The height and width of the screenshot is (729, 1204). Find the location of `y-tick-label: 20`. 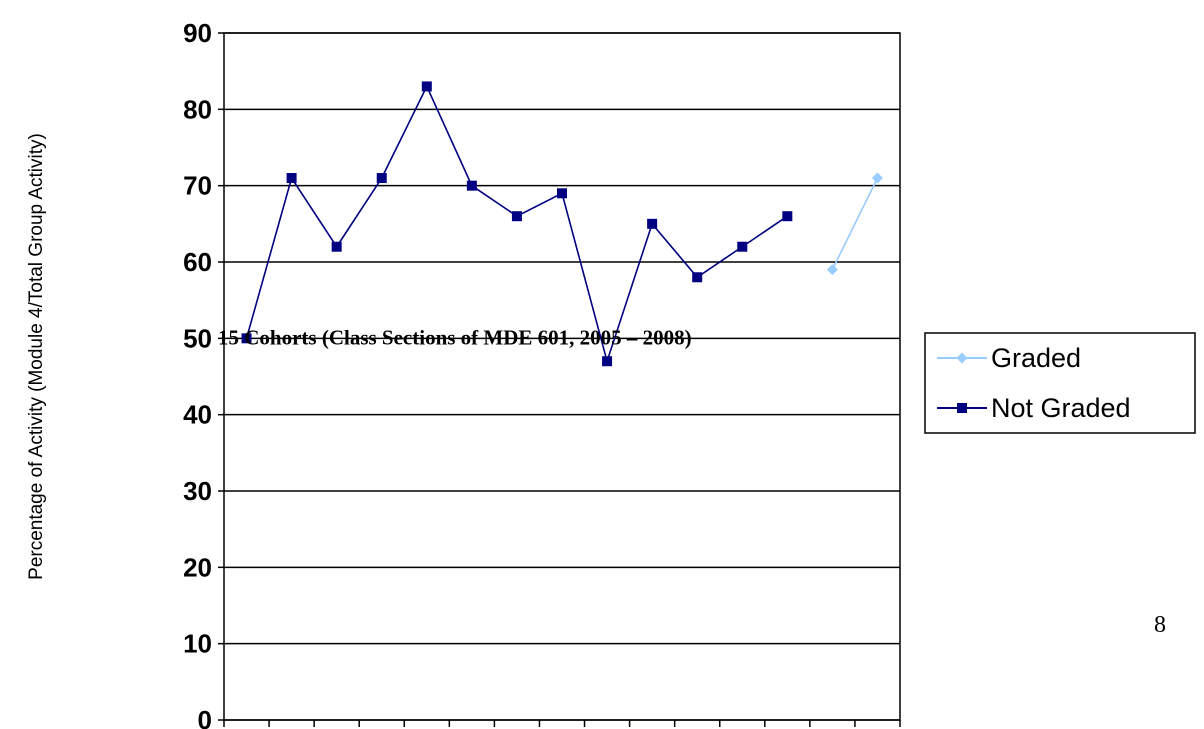

y-tick-label: 20 is located at coordinates (197, 567).